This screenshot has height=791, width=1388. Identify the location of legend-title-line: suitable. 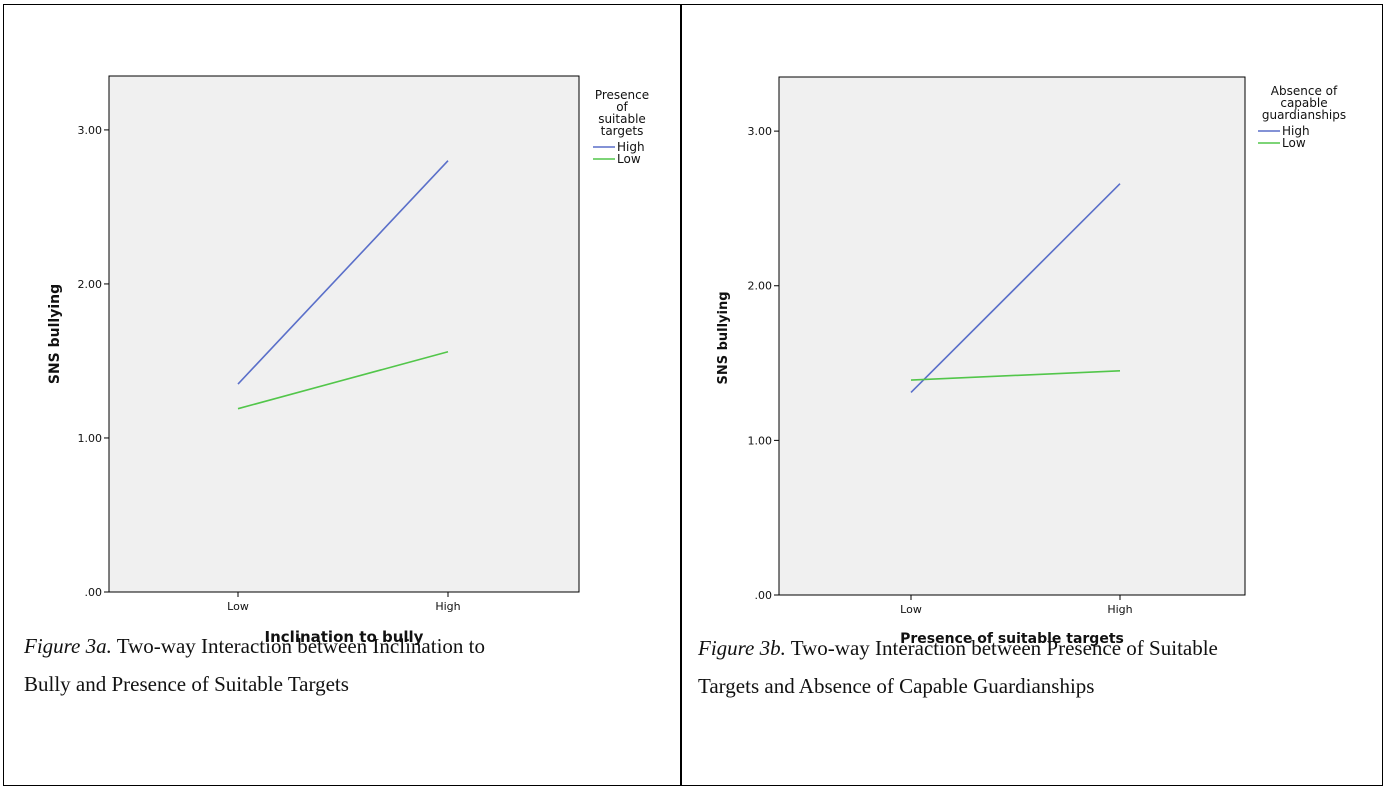
(622, 119).